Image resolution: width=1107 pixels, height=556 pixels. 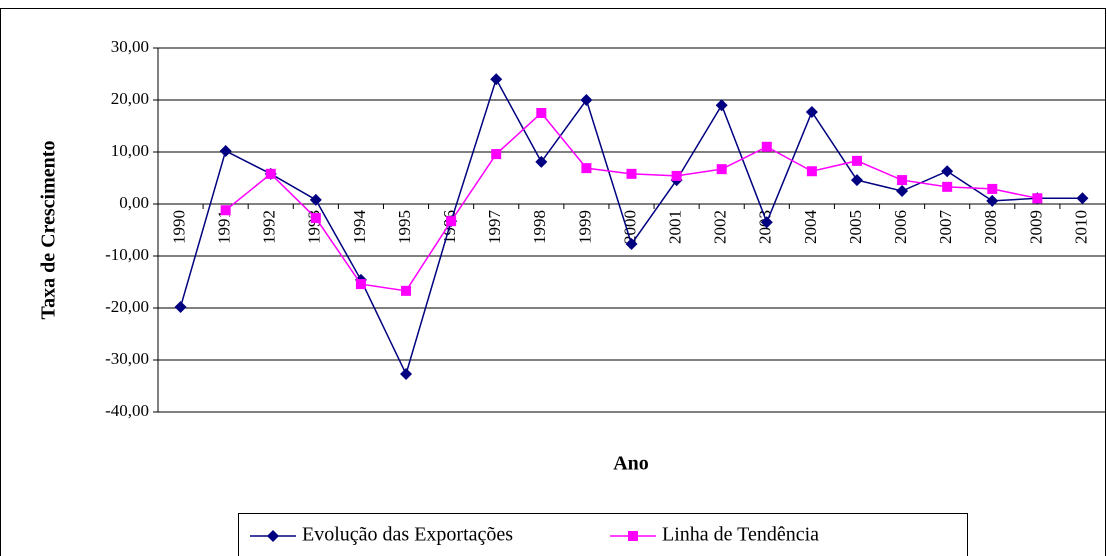 What do you see at coordinates (675, 227) in the screenshot?
I see `x-tick-label: 2001` at bounding box center [675, 227].